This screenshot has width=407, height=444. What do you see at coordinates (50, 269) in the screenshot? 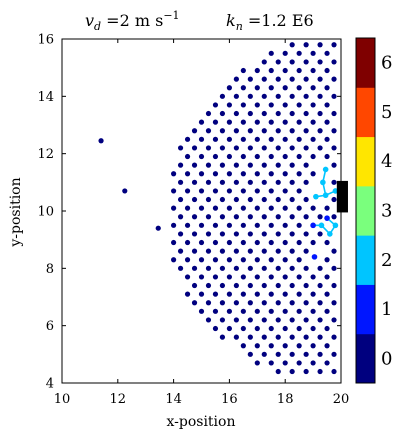
I see `y-tick-label: 8` at bounding box center [50, 269].